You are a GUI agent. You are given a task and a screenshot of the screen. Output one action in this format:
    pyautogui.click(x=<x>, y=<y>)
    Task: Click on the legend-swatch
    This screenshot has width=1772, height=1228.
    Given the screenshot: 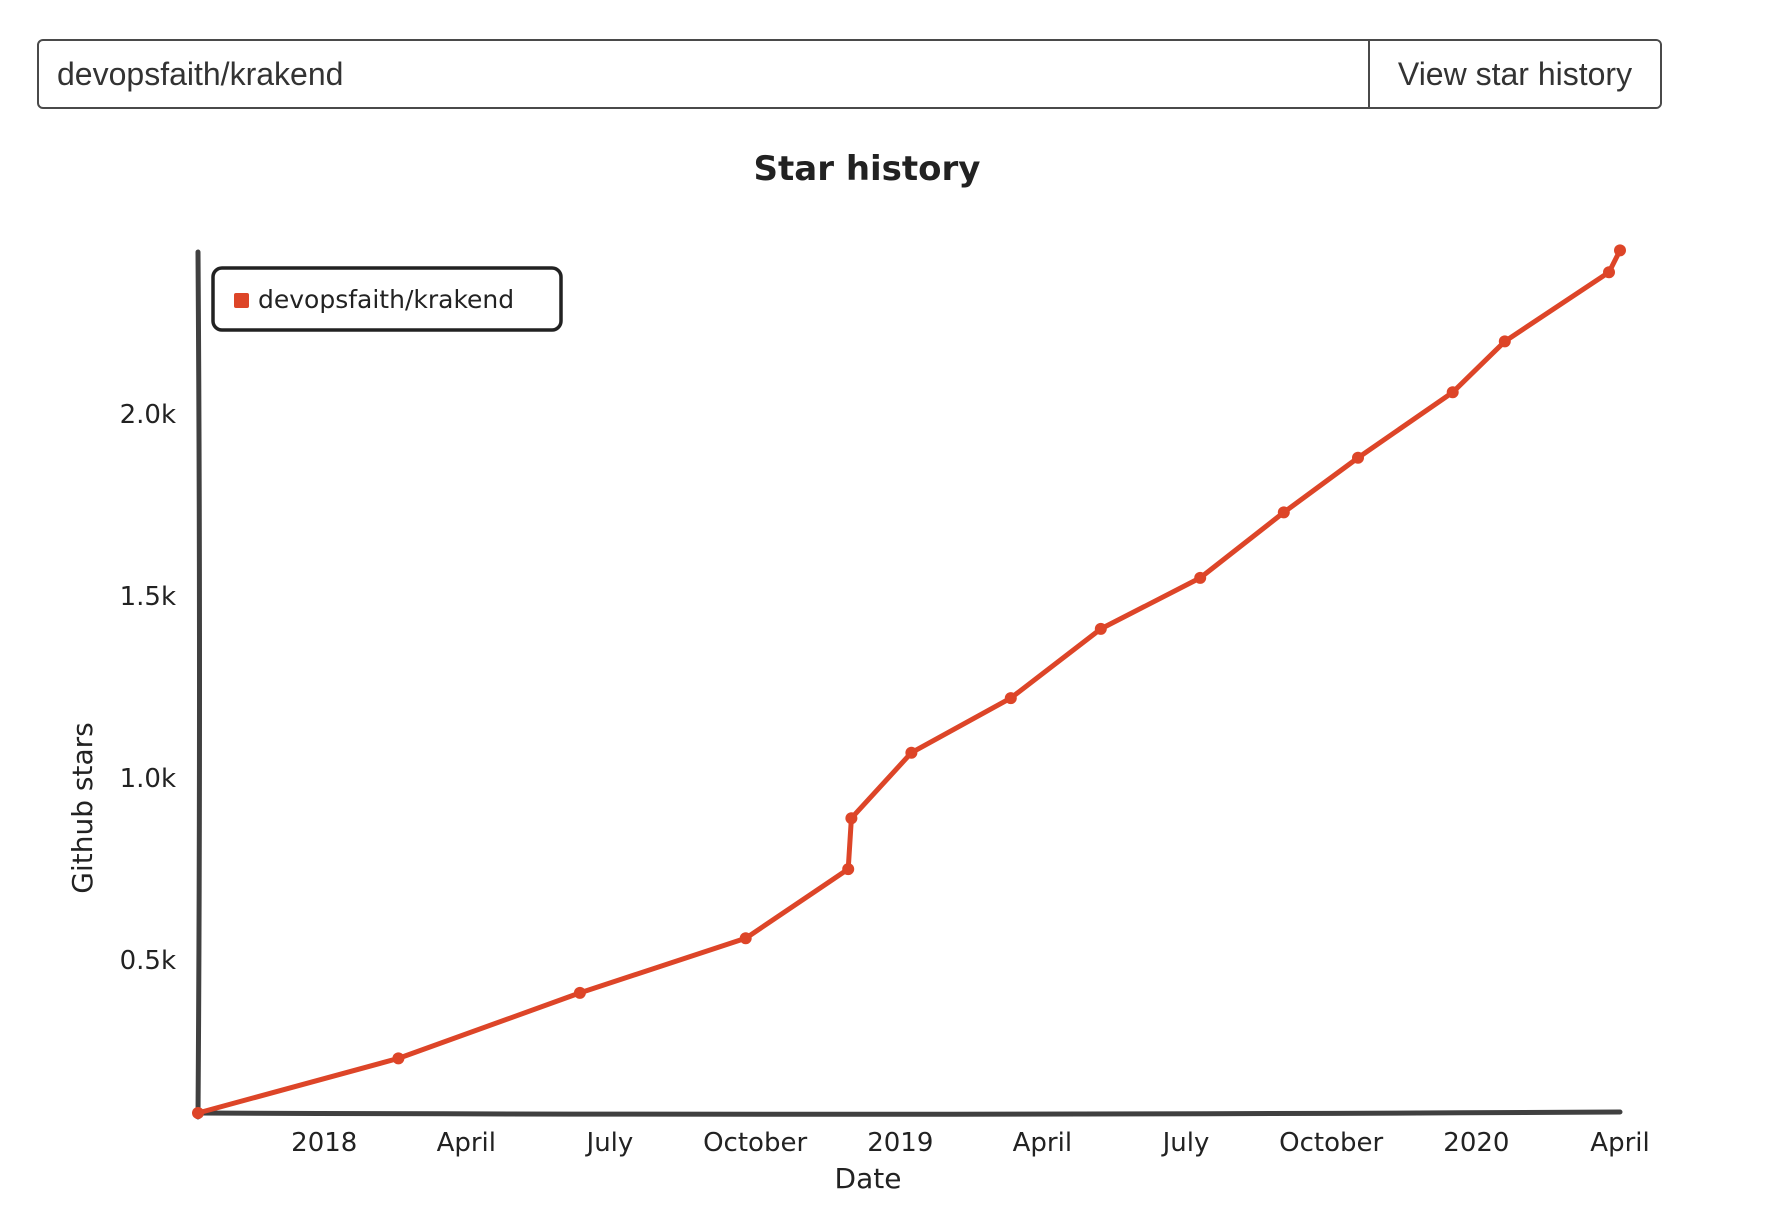 What is the action you would take?
    pyautogui.click(x=241, y=300)
    